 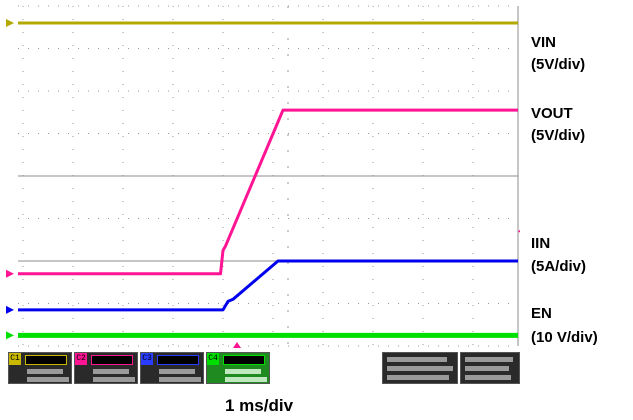 What do you see at coordinates (541, 313) in the screenshot?
I see `en-label: EN` at bounding box center [541, 313].